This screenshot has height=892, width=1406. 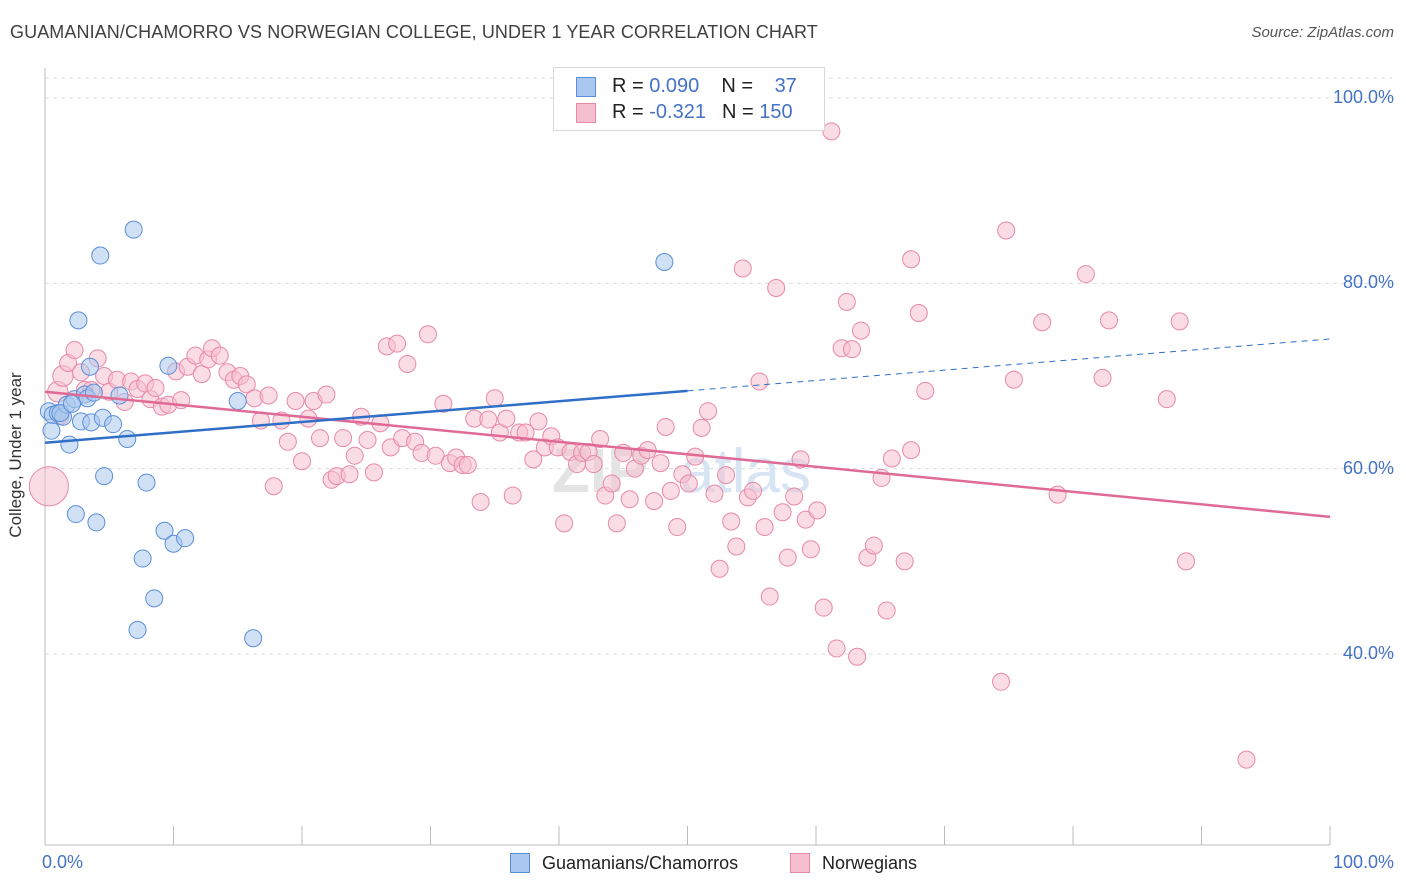 What do you see at coordinates (1368, 467) in the screenshot?
I see `y-tick-label-60: 60.0%` at bounding box center [1368, 467].